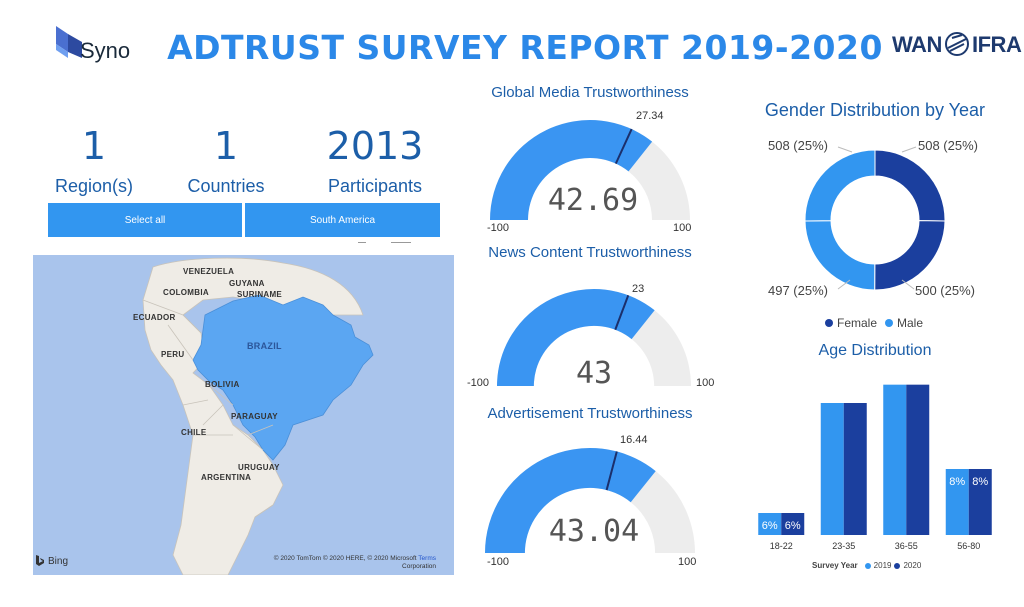 This screenshot has height=607, width=1024. What do you see at coordinates (194, 432) in the screenshot?
I see `map-label-chile: CHILE` at bounding box center [194, 432].